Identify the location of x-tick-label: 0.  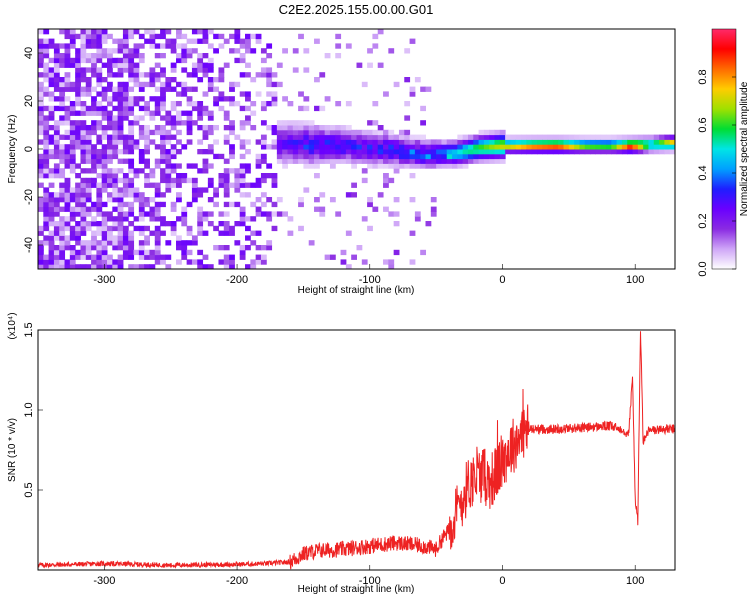
(502, 581).